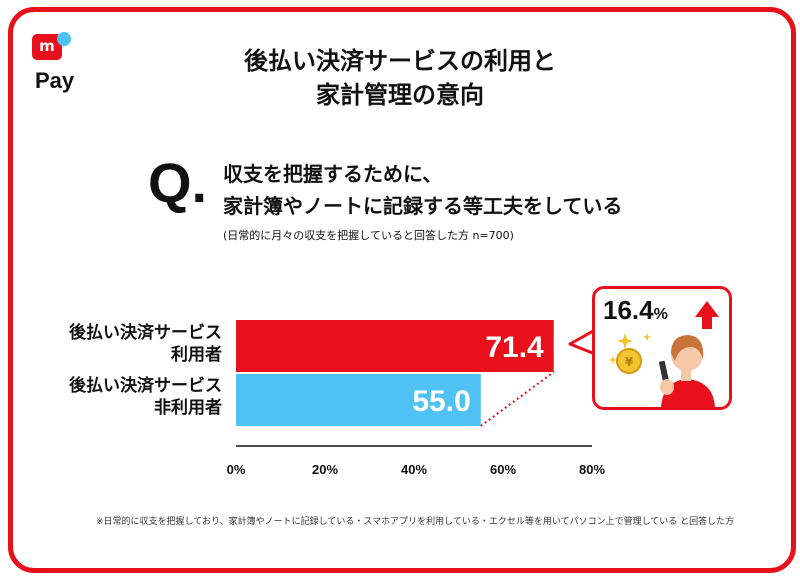  Describe the element at coordinates (400, 78) in the screenshot. I see `page-title: 後払い決済サービスの利用と 家計管理の意向` at that location.